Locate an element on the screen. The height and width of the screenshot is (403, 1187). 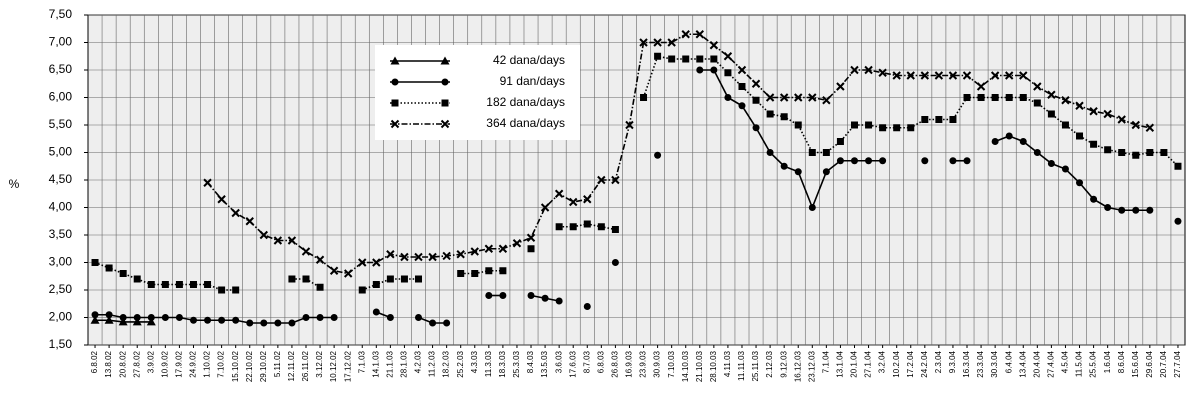
y-tick-label: 3,00 is located at coordinates (61, 262).